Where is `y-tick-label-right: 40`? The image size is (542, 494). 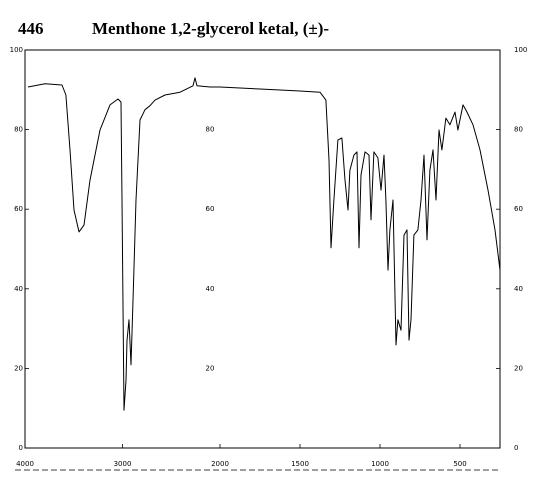
y-tick-label-right: 40 is located at coordinates (518, 289).